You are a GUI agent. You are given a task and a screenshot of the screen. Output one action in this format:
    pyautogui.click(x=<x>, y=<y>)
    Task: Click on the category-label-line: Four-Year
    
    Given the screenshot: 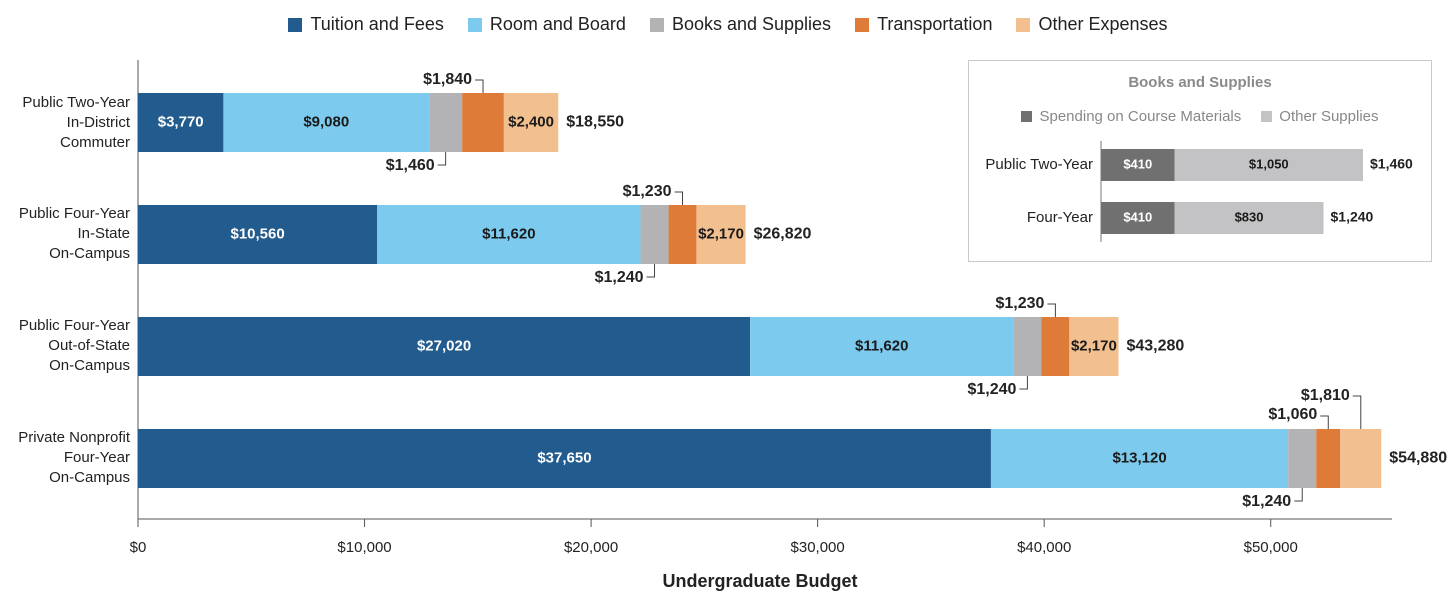 What is the action you would take?
    pyautogui.click(x=96, y=457)
    